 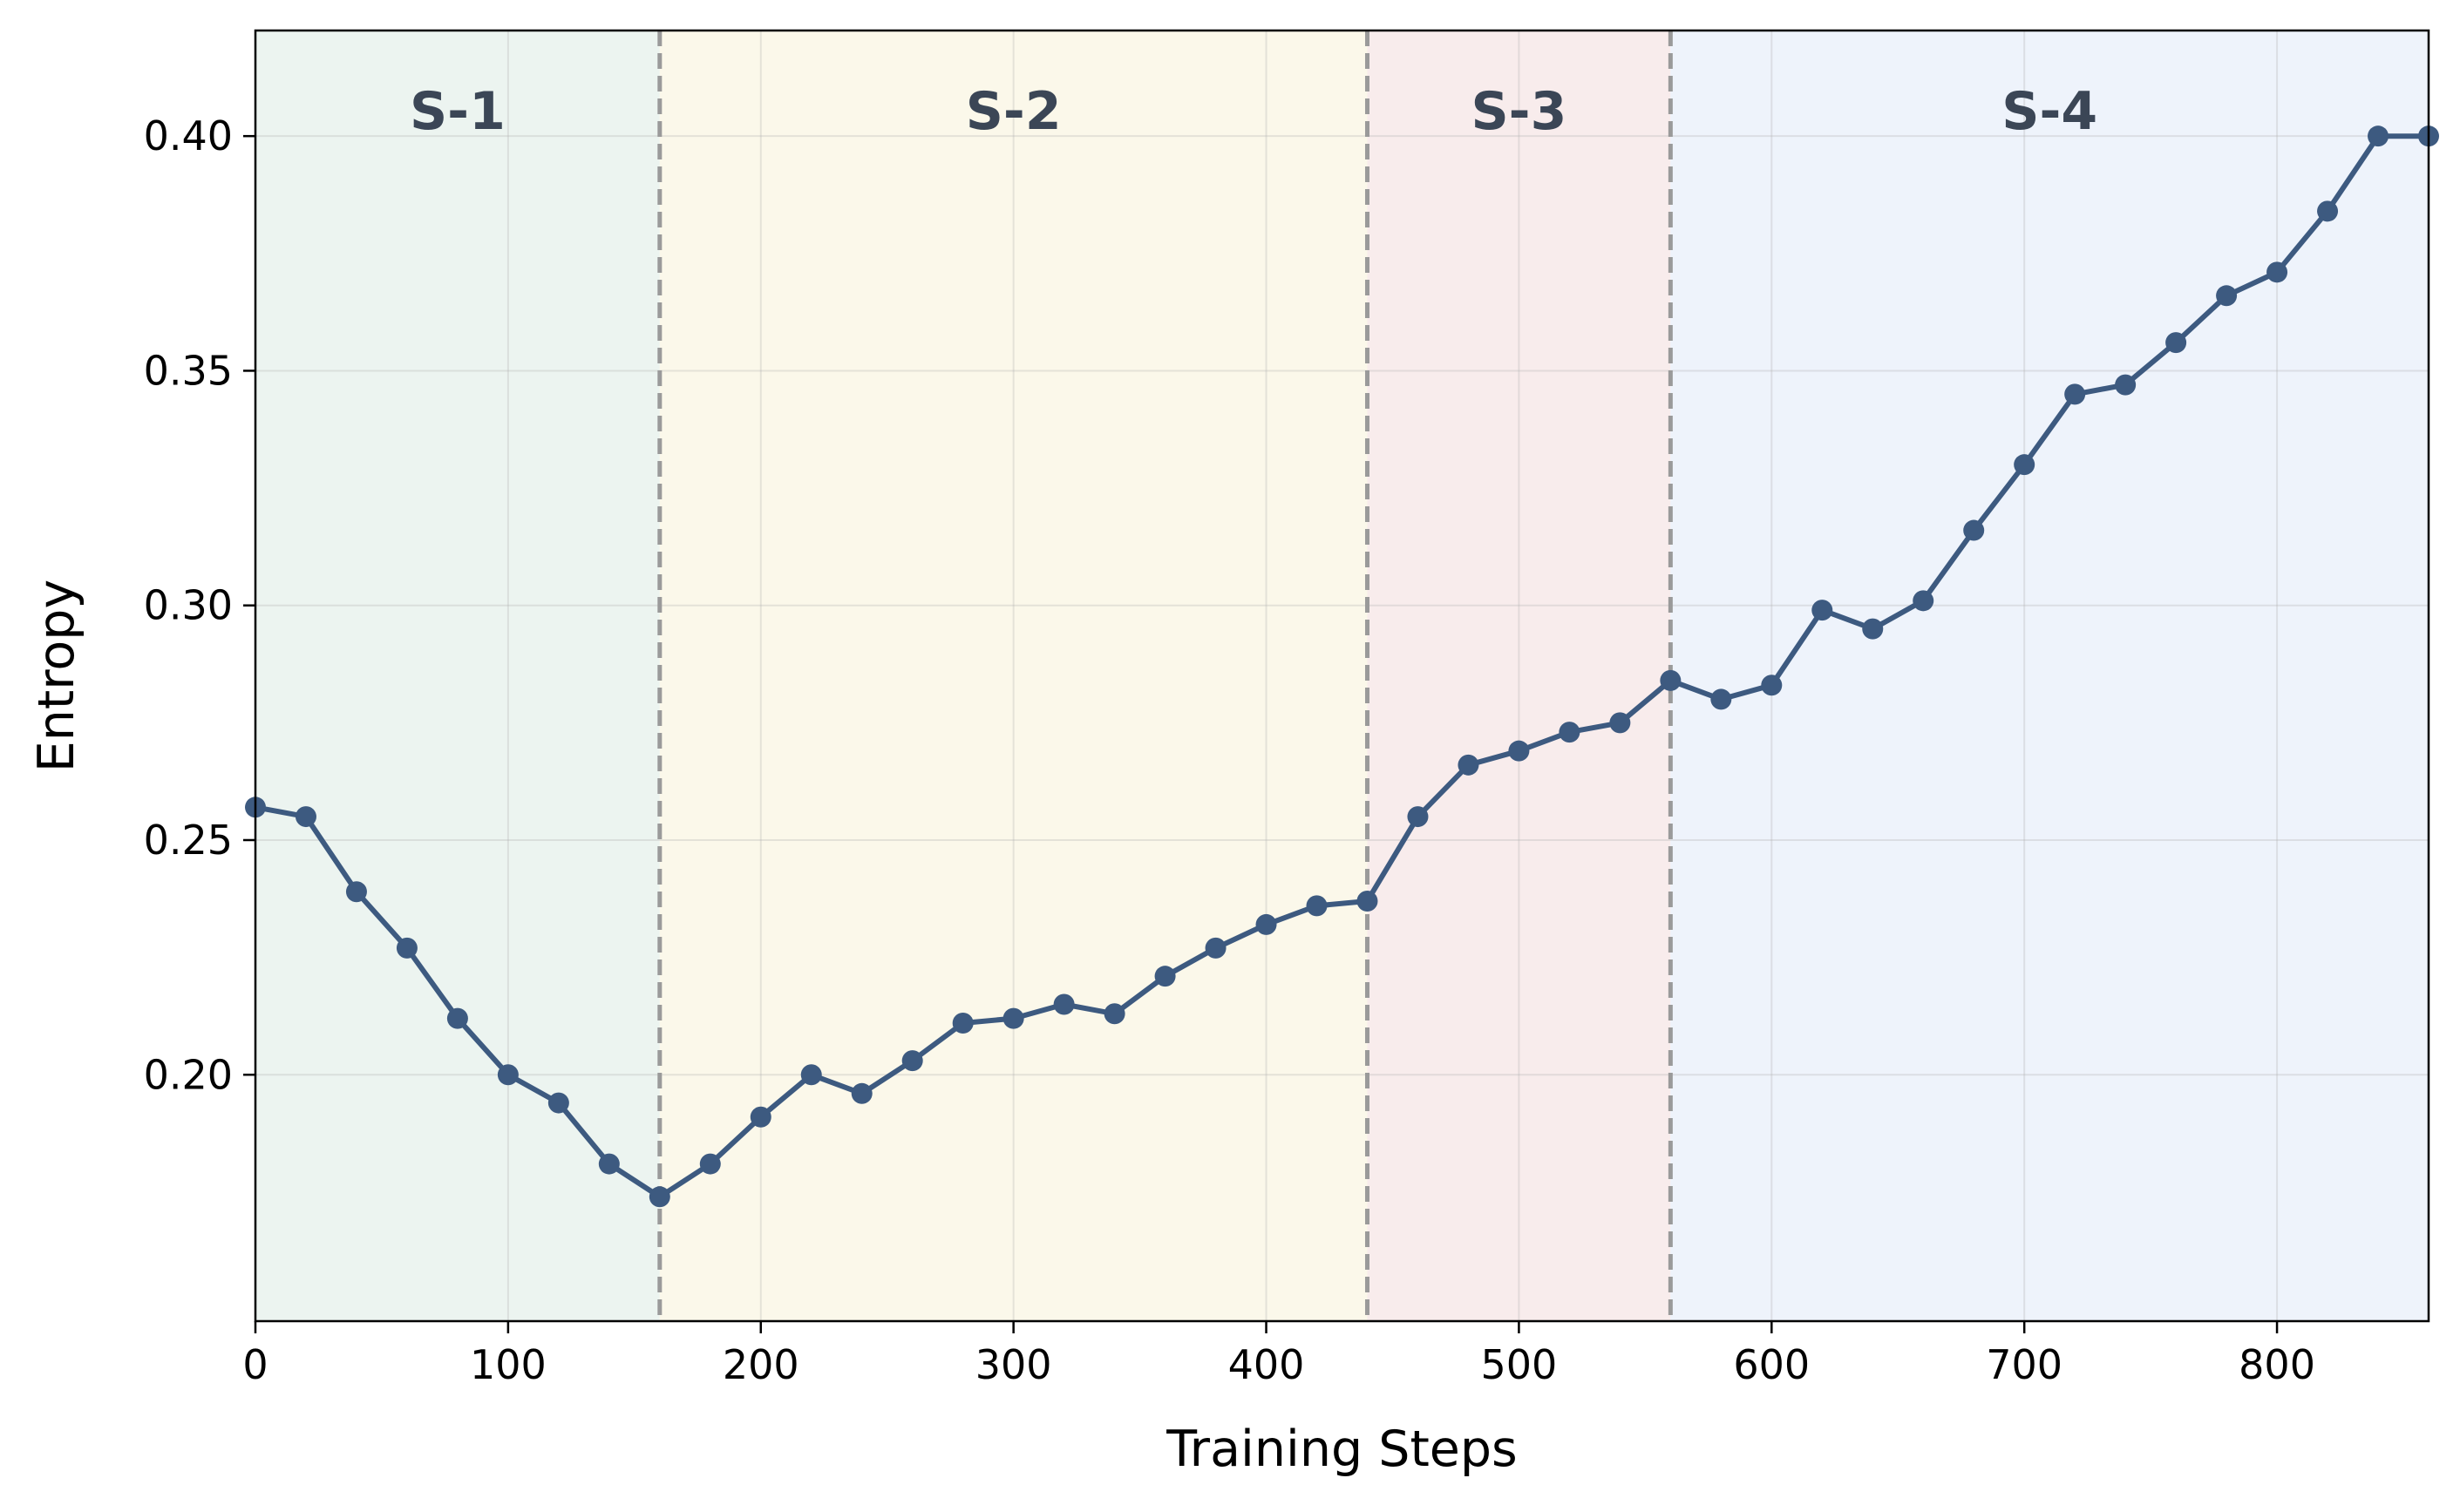 What do you see at coordinates (188, 370) in the screenshot?
I see `y-tick-label: 0.35` at bounding box center [188, 370].